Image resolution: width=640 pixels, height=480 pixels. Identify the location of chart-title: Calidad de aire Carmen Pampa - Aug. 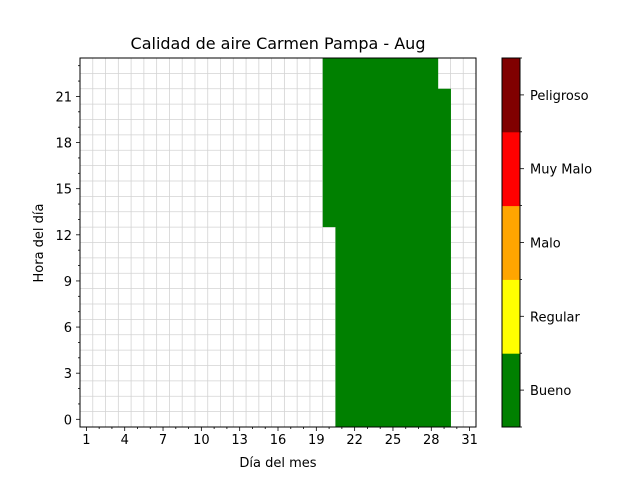
(278, 43).